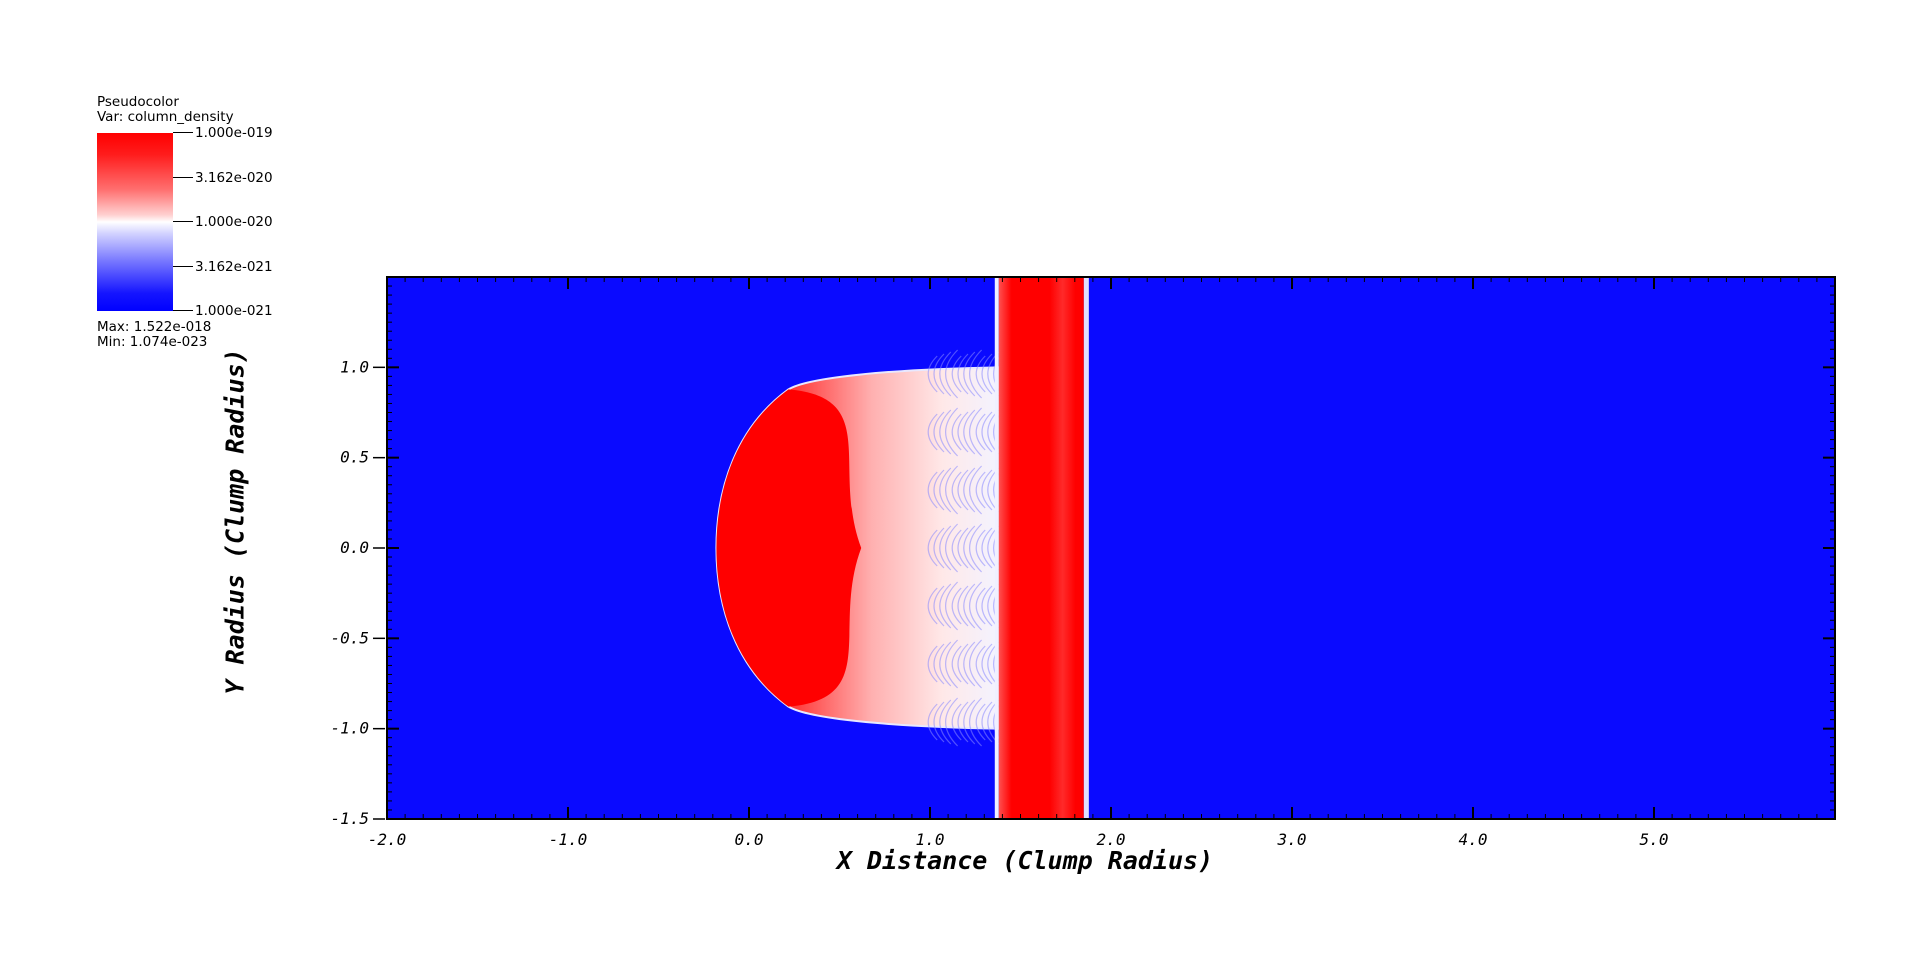 The width and height of the screenshot is (1920, 958). I want to click on slab-left-edge, so click(996, 548).